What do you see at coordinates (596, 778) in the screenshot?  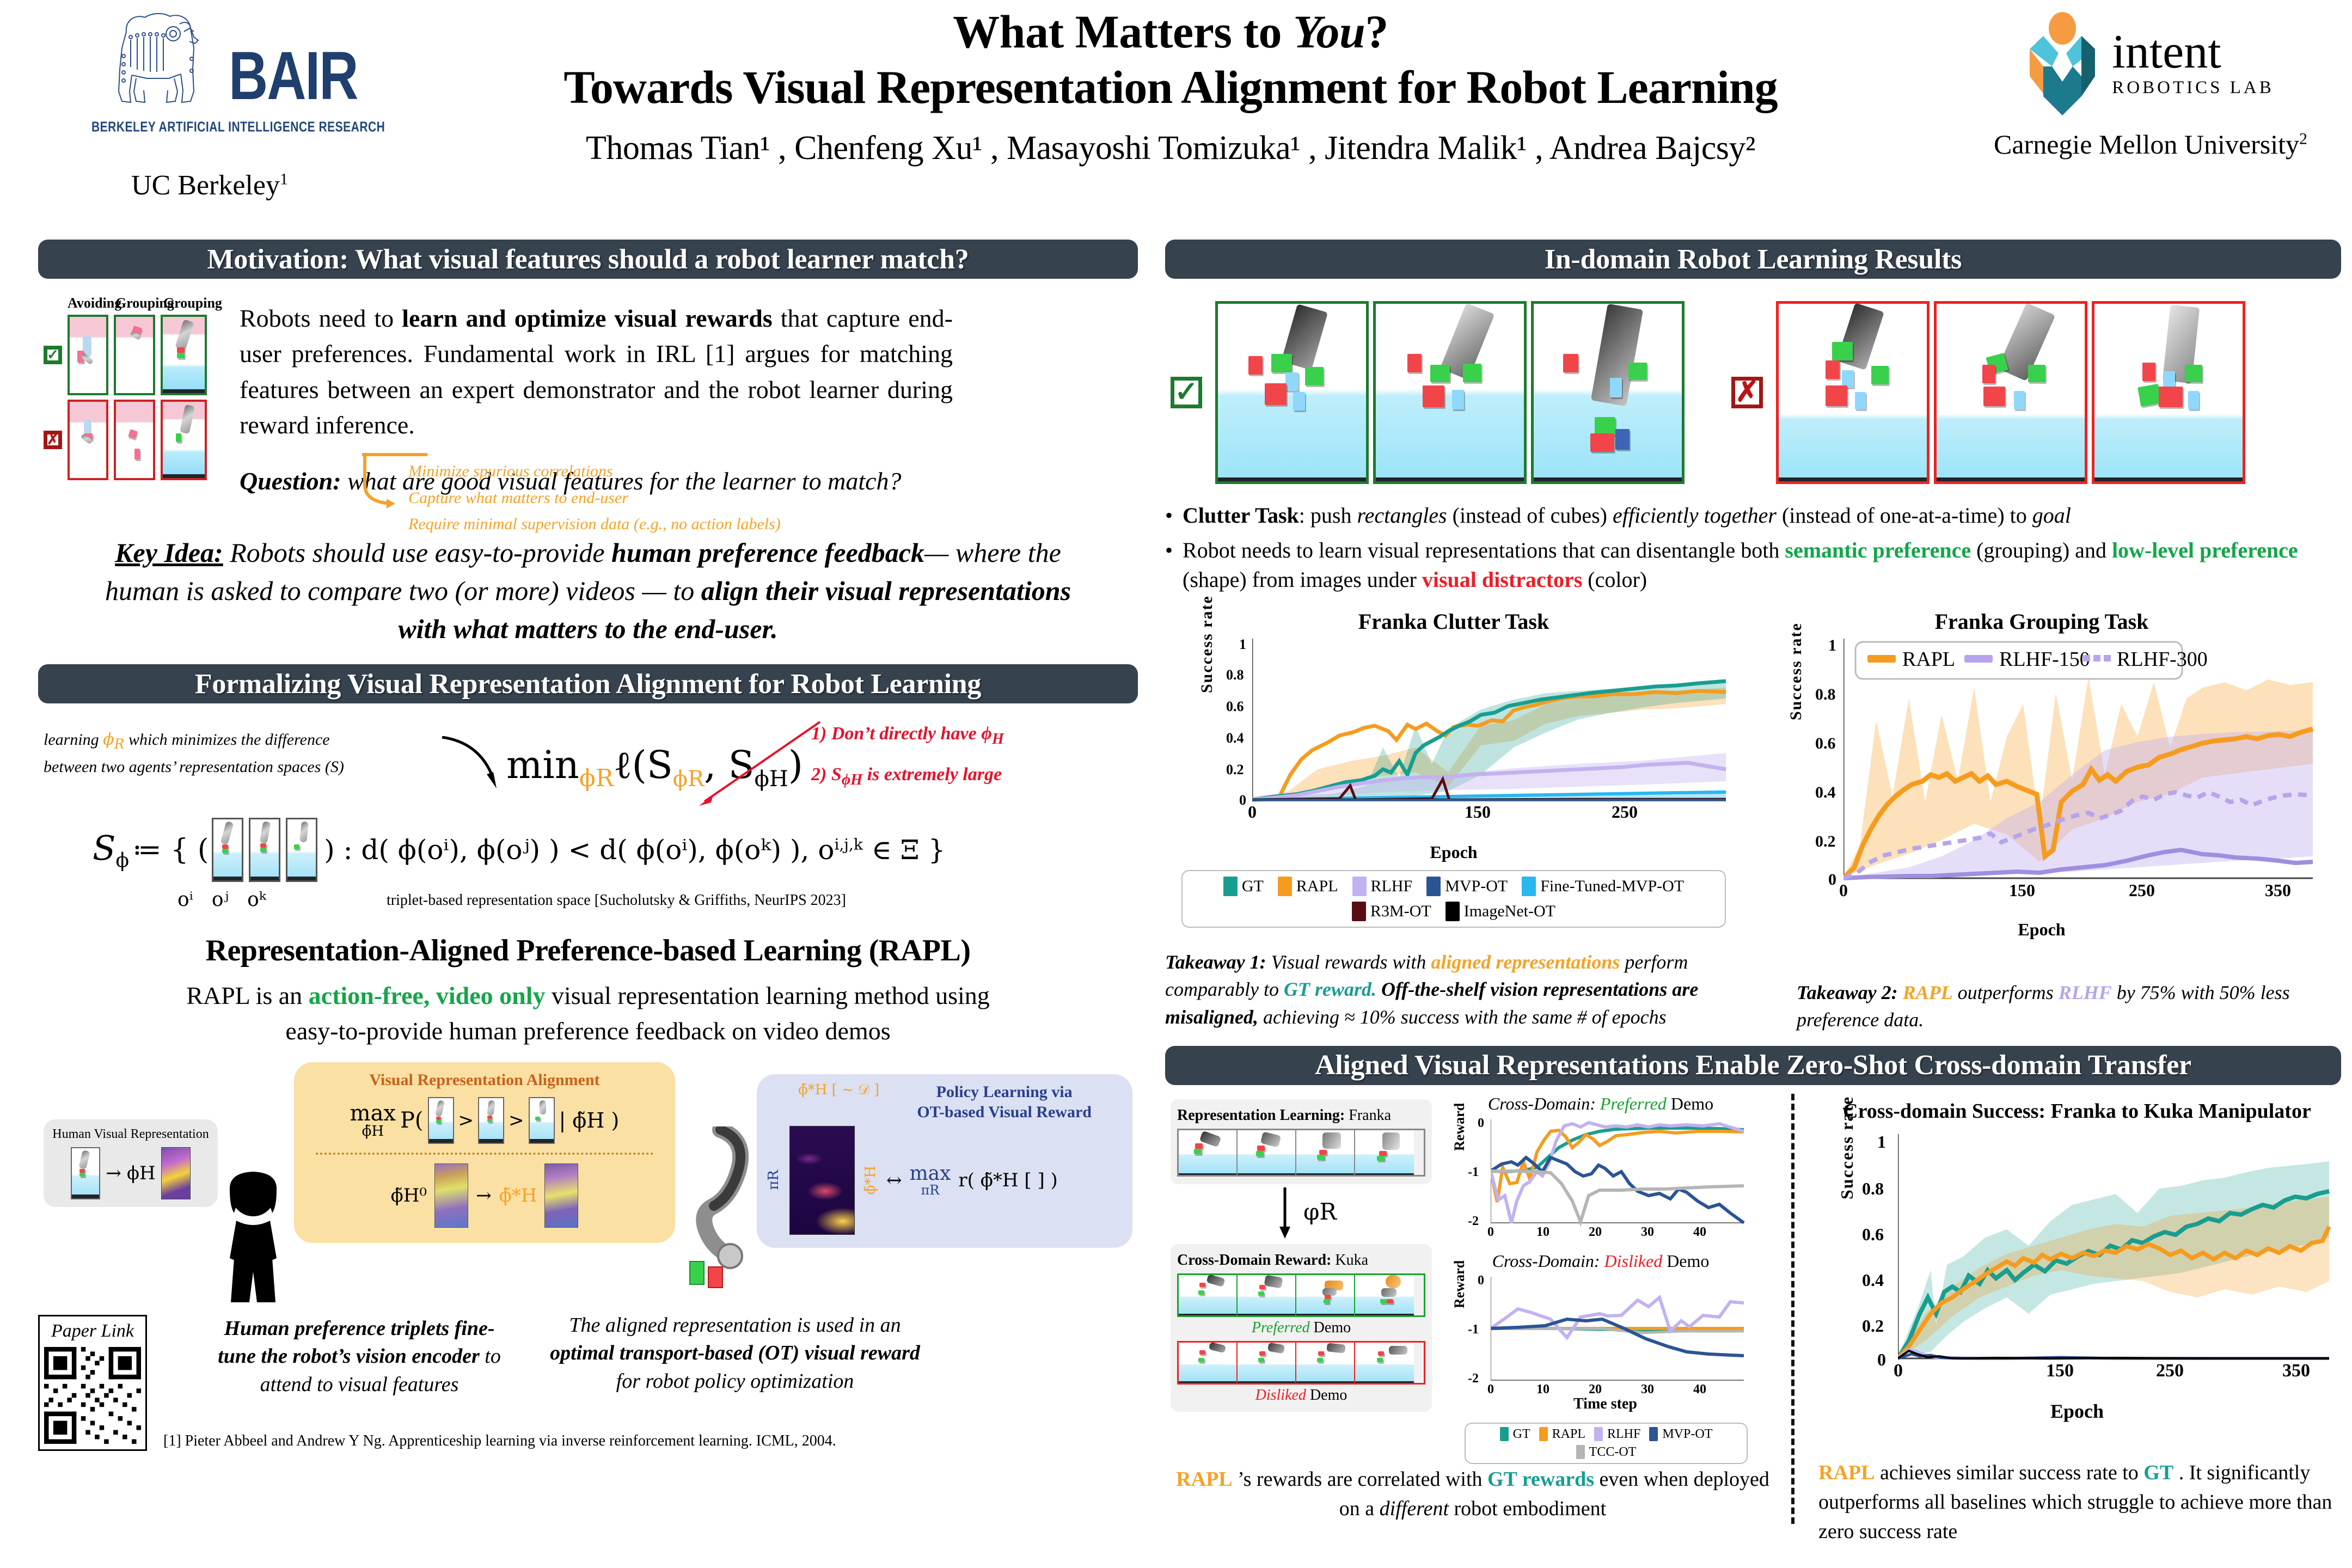 I see `min-eq-sub: ϕR` at bounding box center [596, 778].